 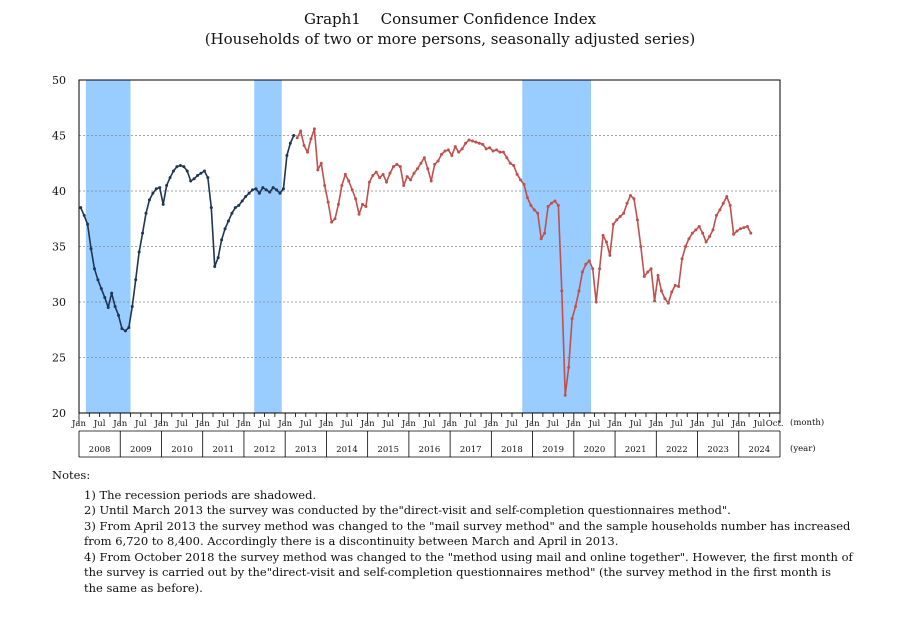 What do you see at coordinates (512, 450) in the screenshot?
I see `x-year-label: 2018` at bounding box center [512, 450].